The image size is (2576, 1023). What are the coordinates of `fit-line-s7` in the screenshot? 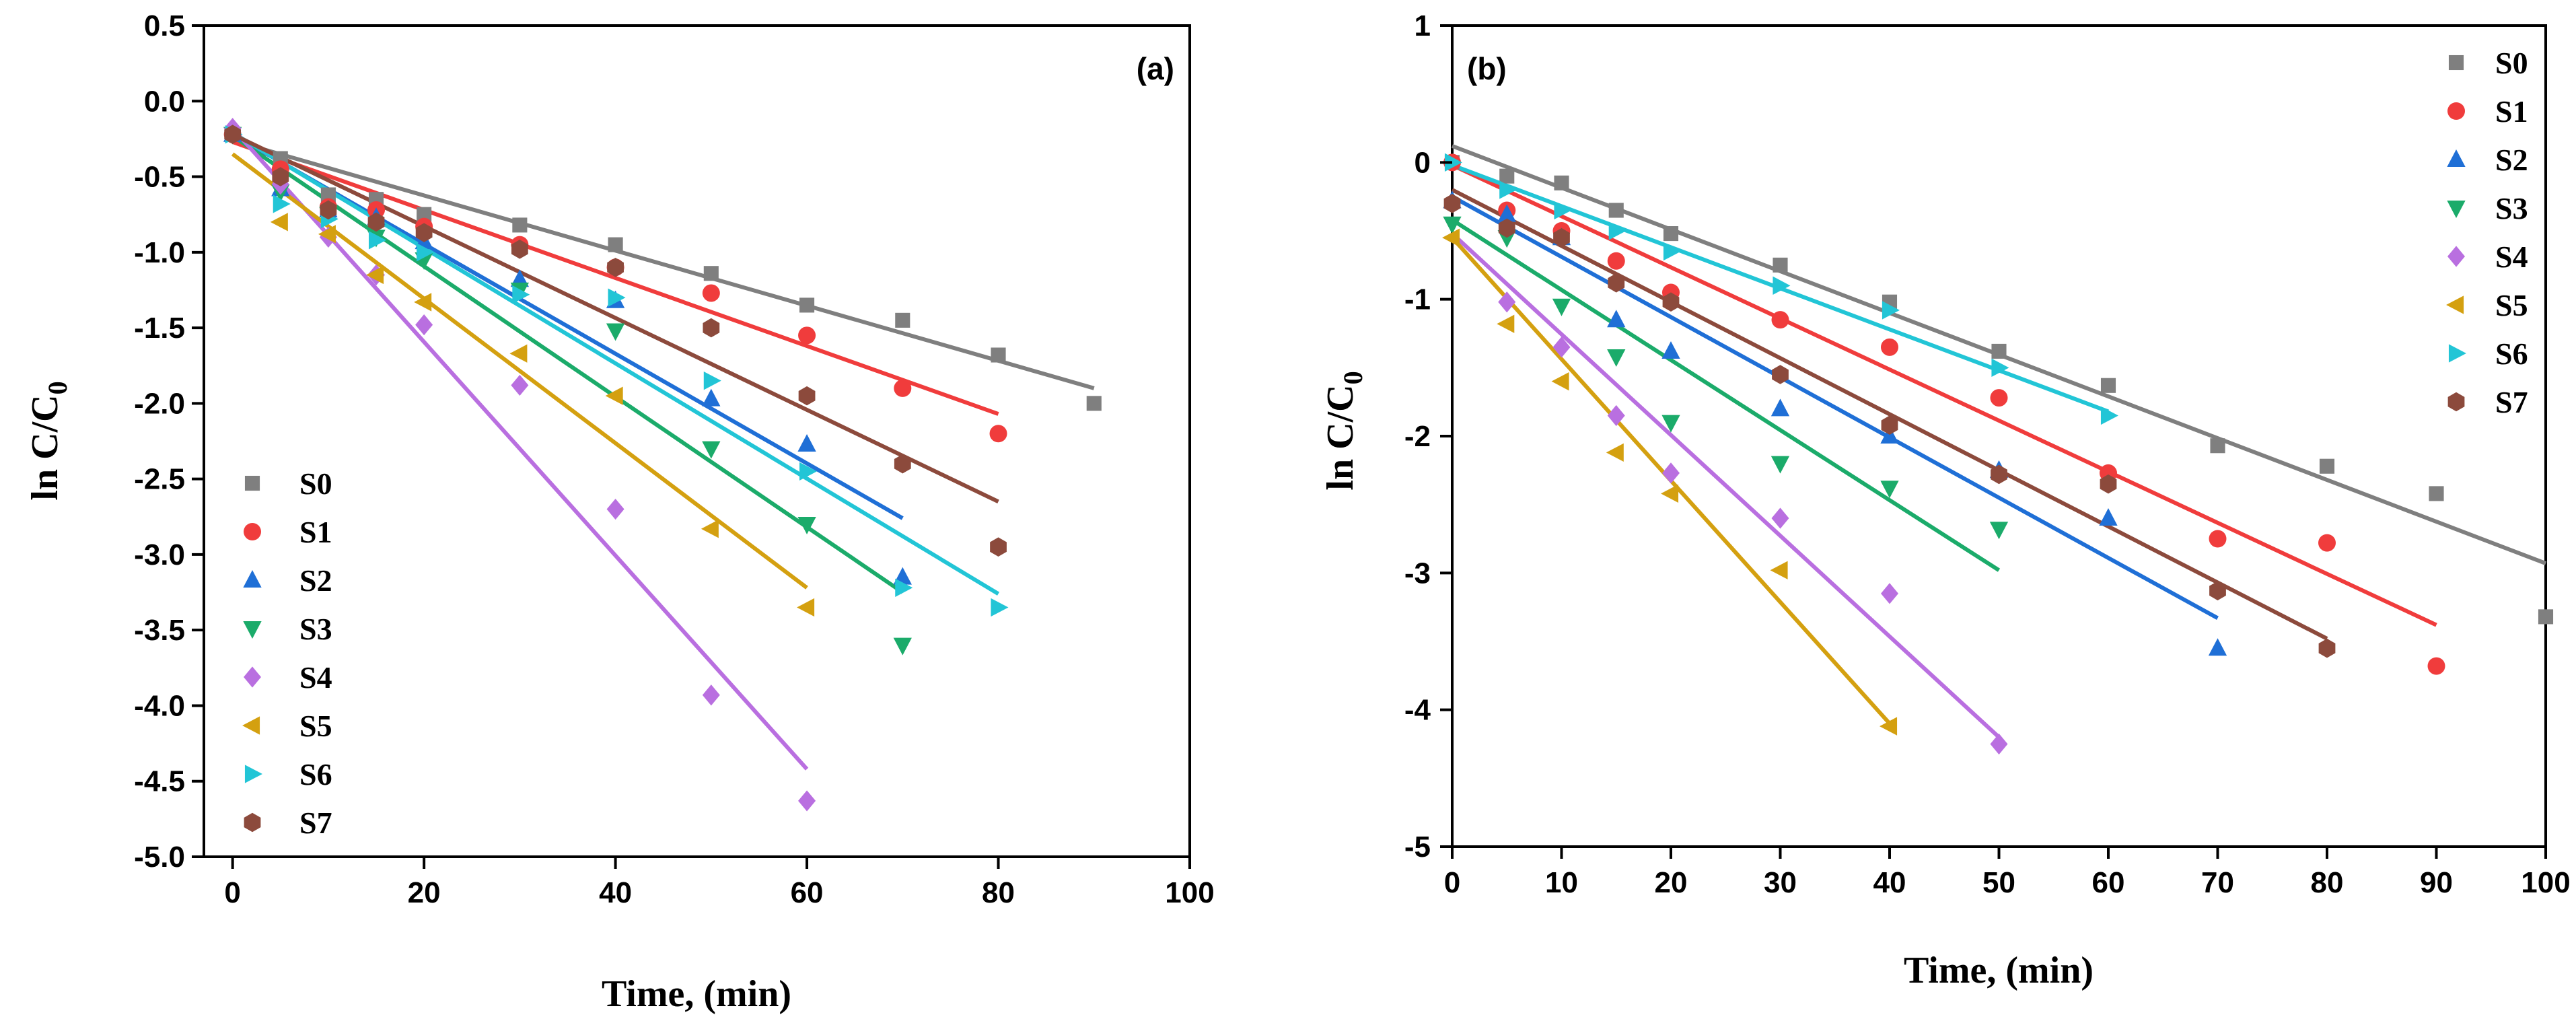 It's located at (615, 318).